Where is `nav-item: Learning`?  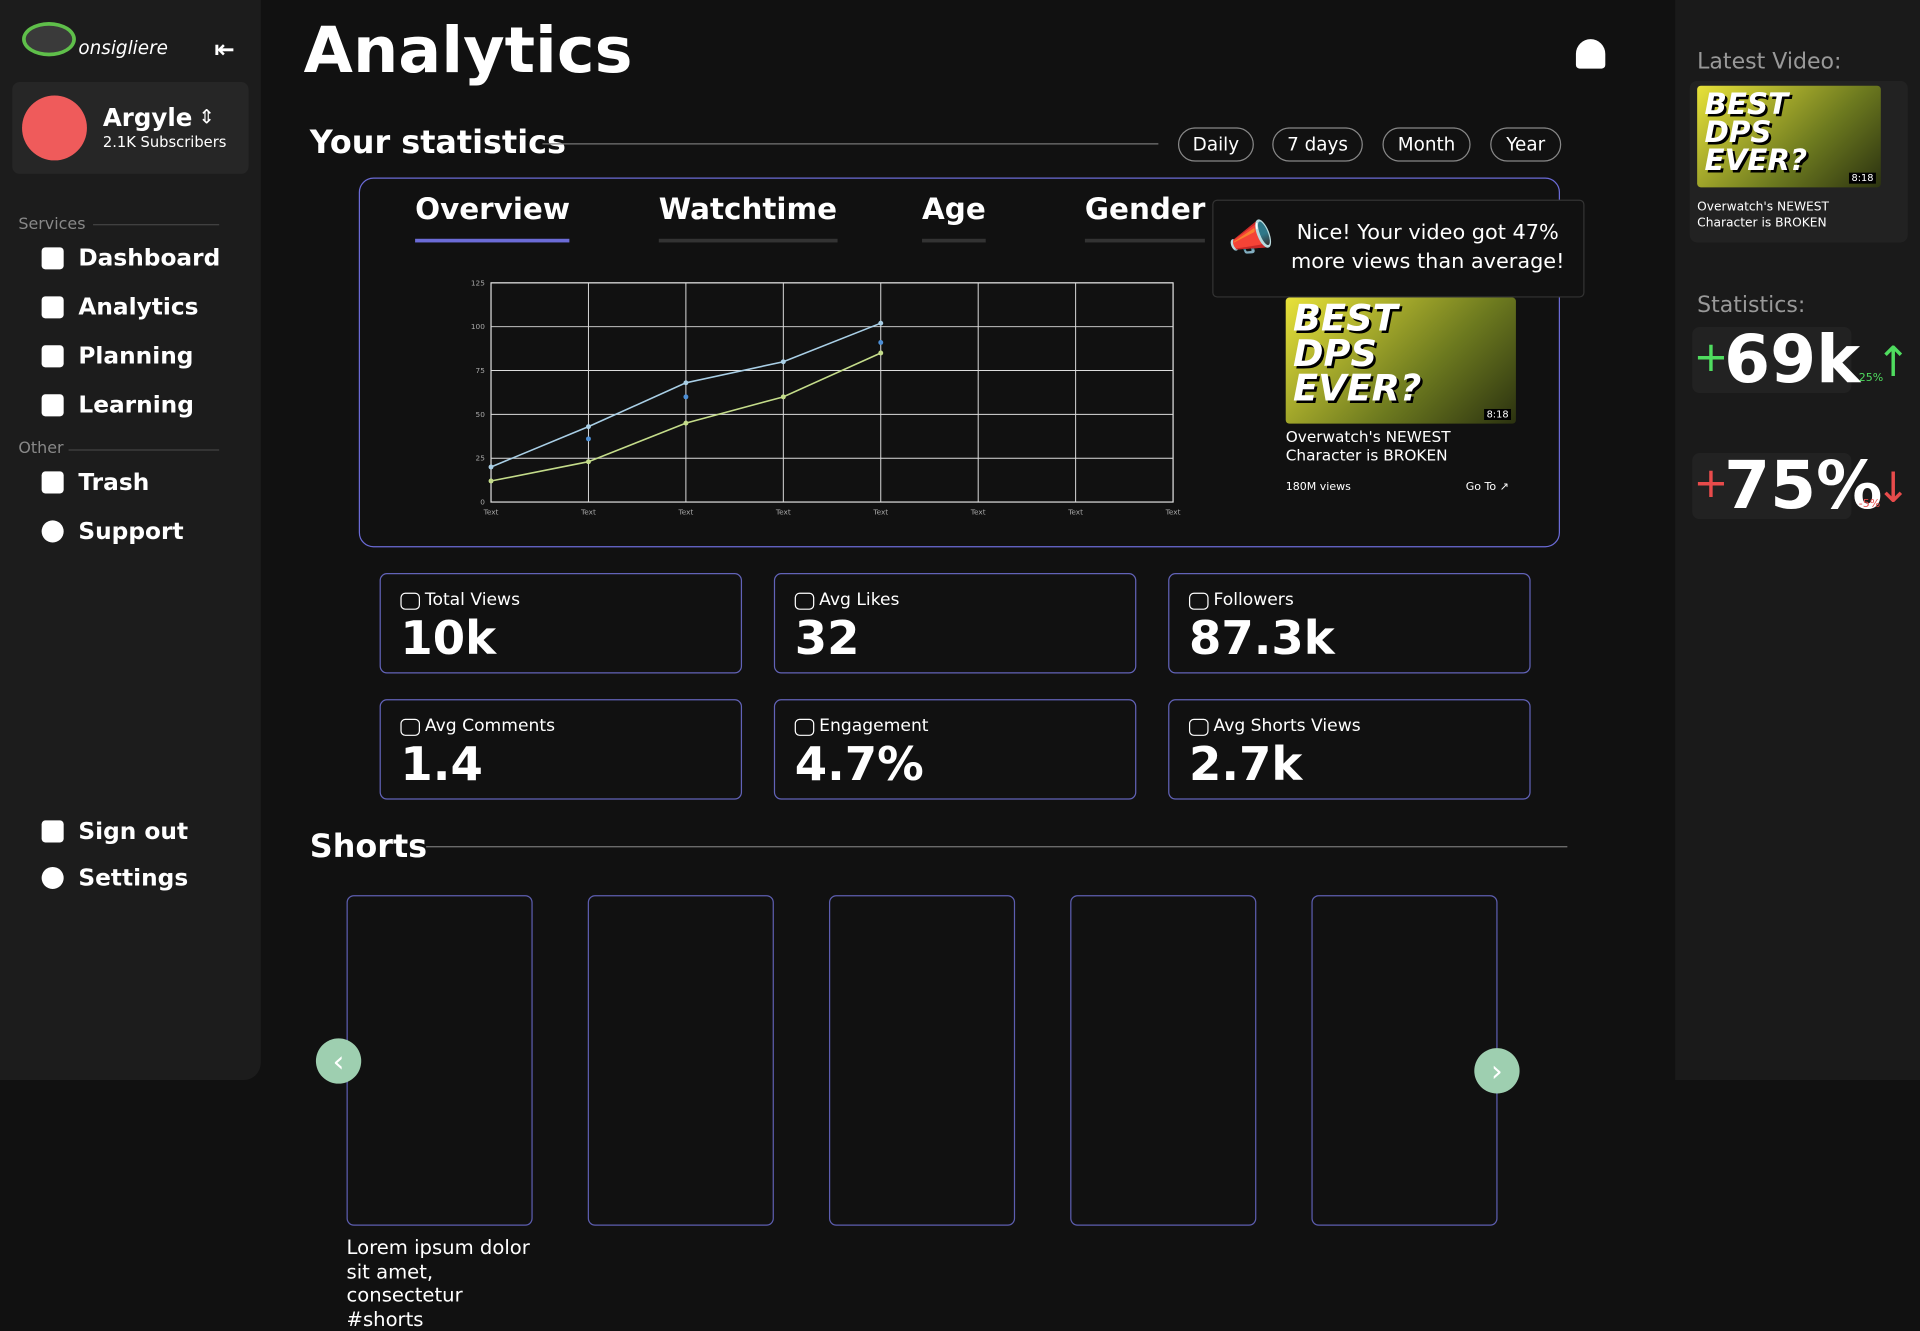 nav-item: Learning is located at coordinates (117, 405).